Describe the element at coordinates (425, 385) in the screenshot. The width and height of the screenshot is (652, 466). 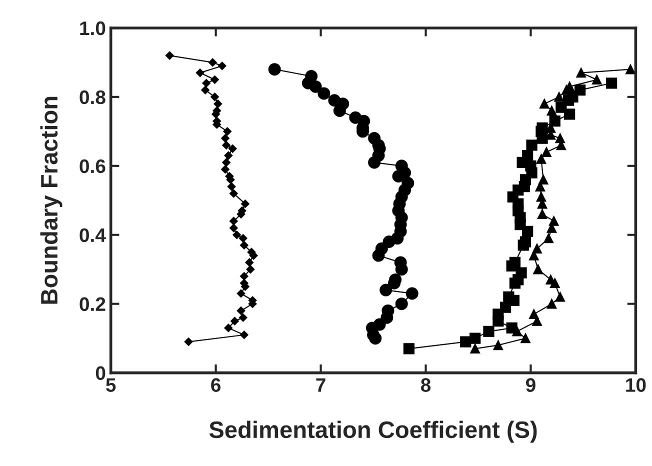
I see `x-tick-label: 8` at that location.